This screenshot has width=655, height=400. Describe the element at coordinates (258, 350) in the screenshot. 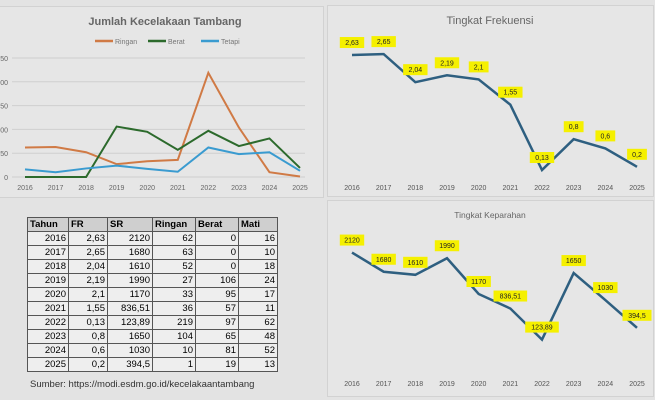

I see `table-cell: 52` at that location.